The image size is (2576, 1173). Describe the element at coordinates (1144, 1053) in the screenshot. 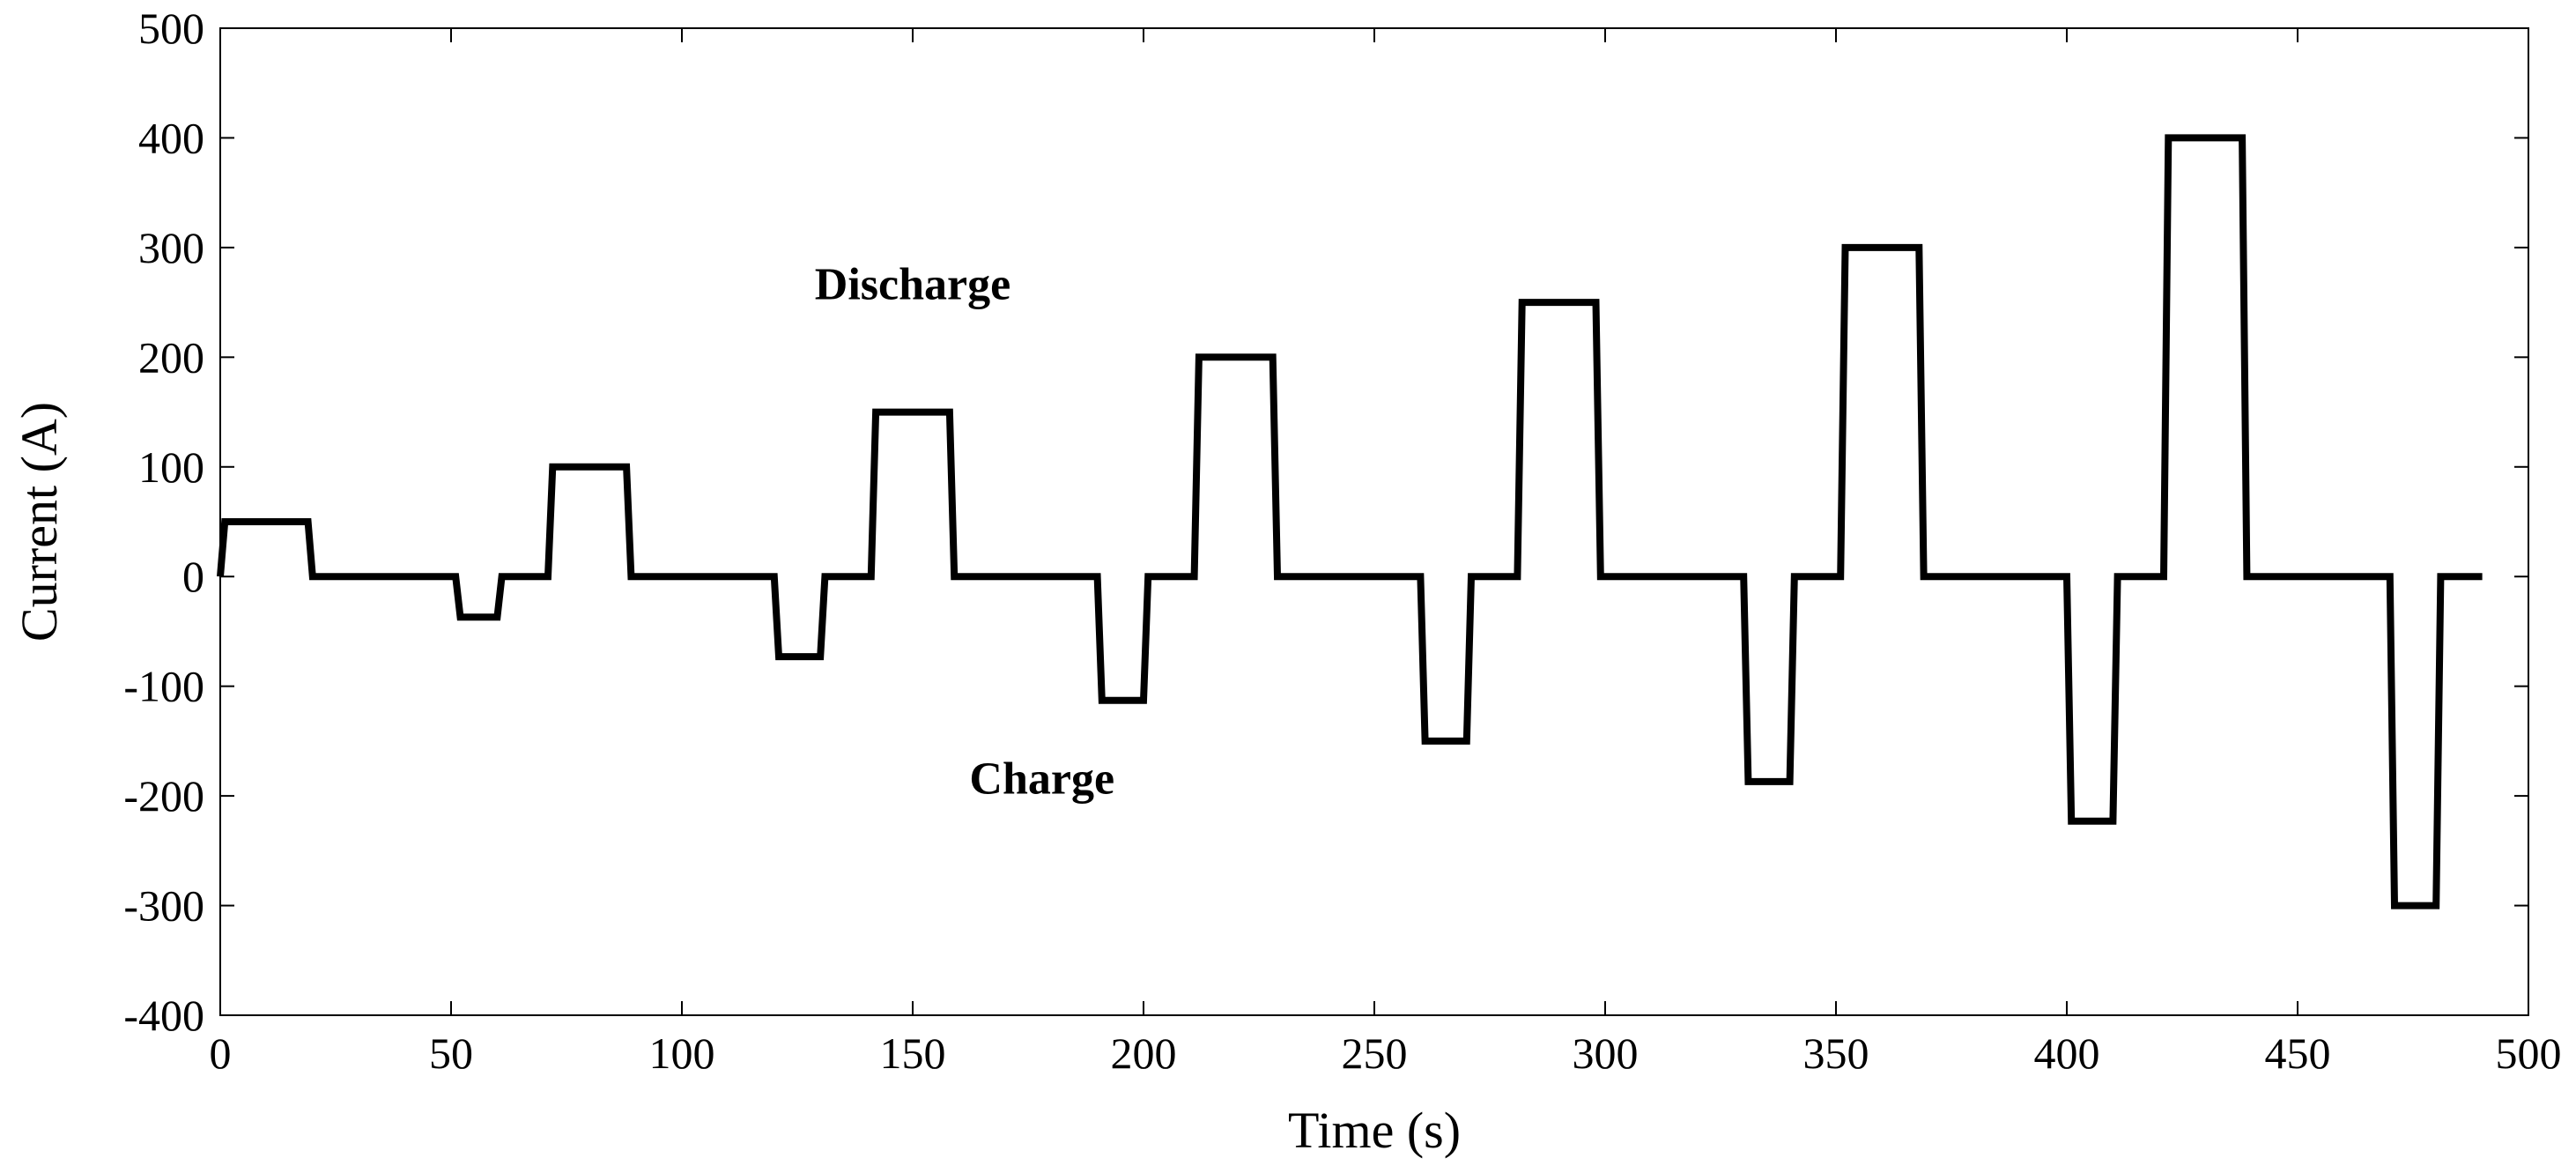

I see `x-tick-label: 200` at that location.